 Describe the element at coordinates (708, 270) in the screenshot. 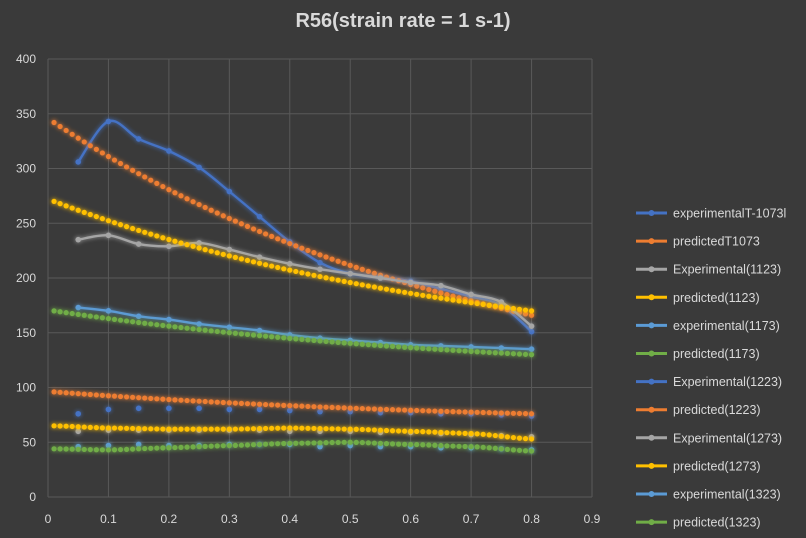

I see `legend-item: Experimental(1123)` at that location.